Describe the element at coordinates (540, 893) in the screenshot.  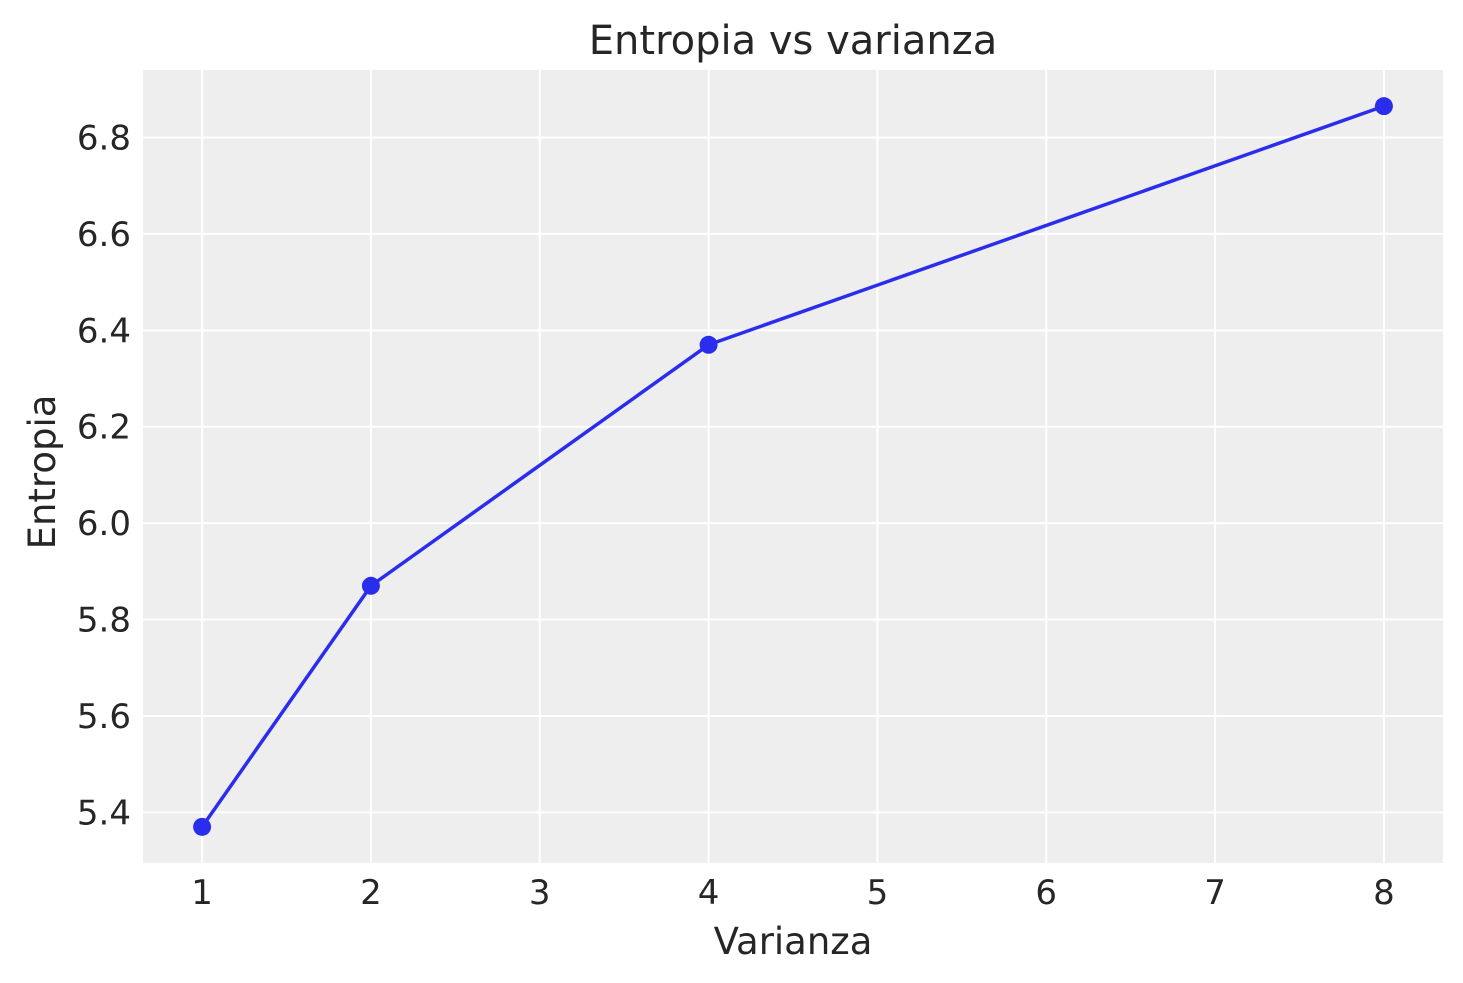
I see `x-tick-label: 3` at that location.